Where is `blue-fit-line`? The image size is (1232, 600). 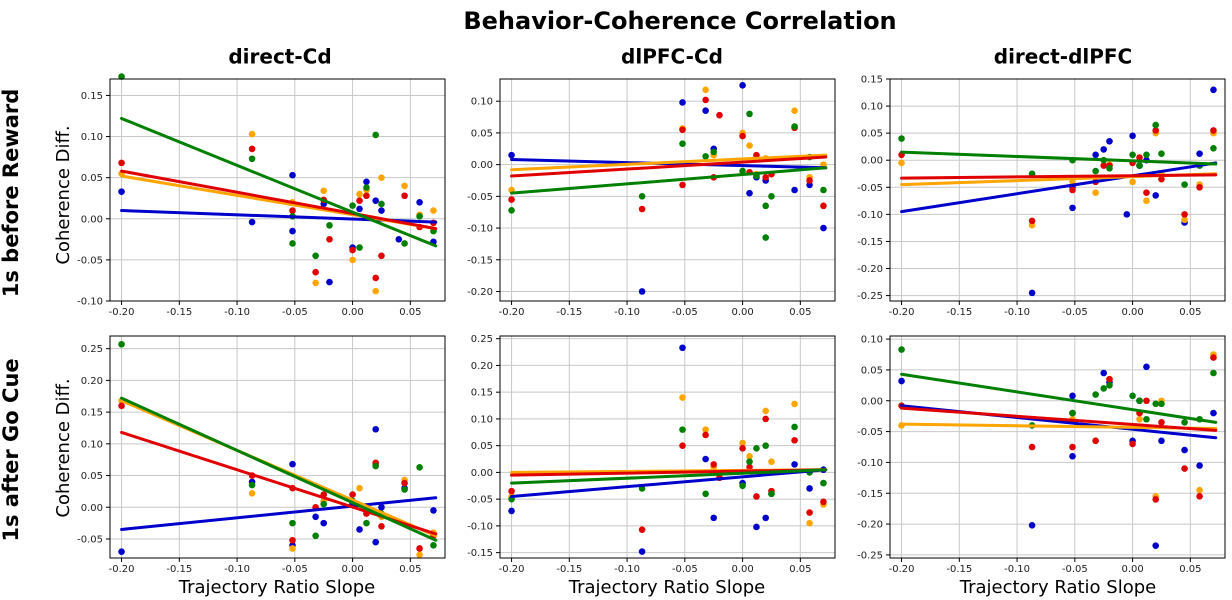
blue-fit-line is located at coordinates (1059, 187).